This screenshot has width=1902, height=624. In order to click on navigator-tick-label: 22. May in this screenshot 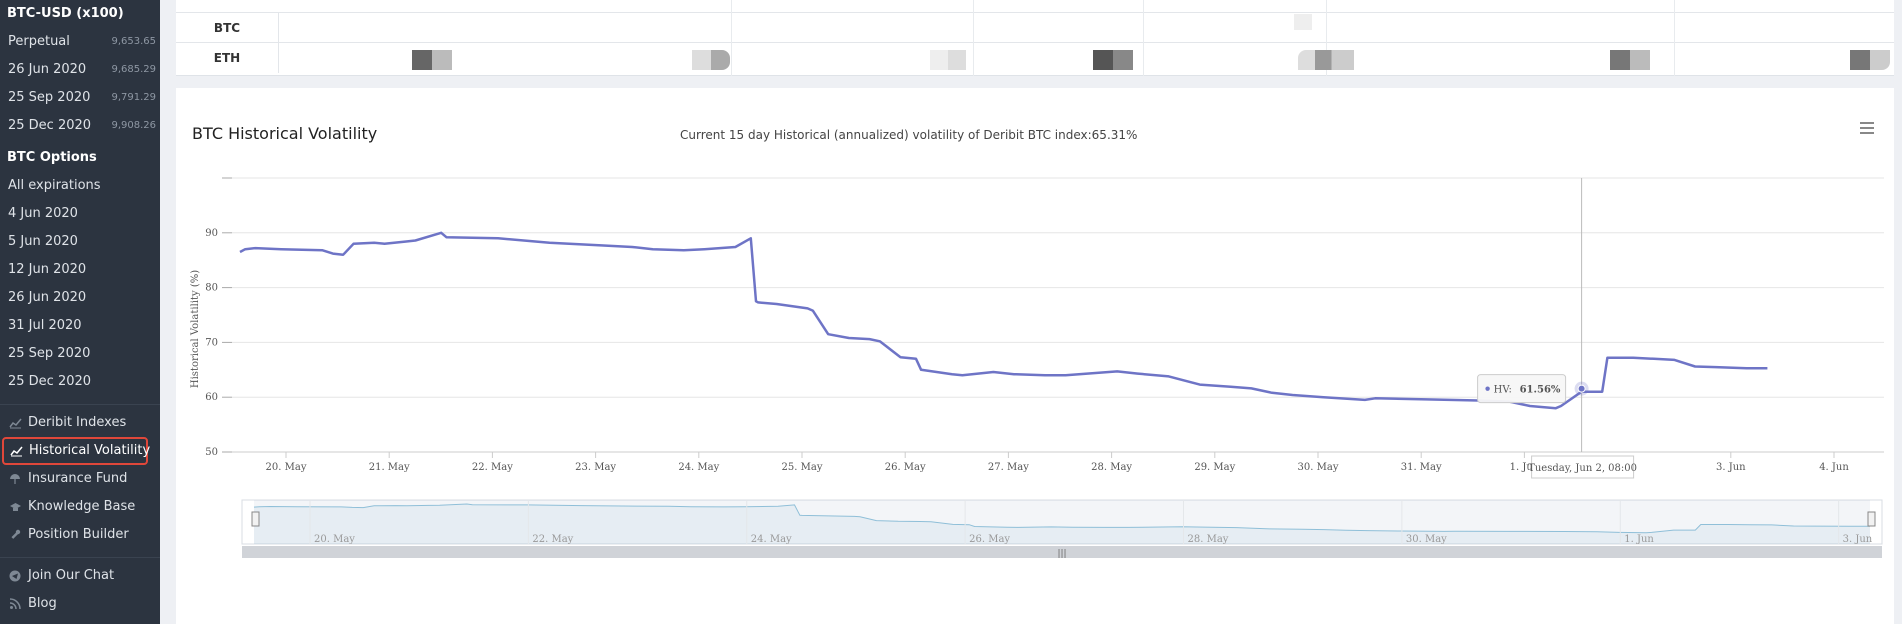, I will do `click(552, 539)`.